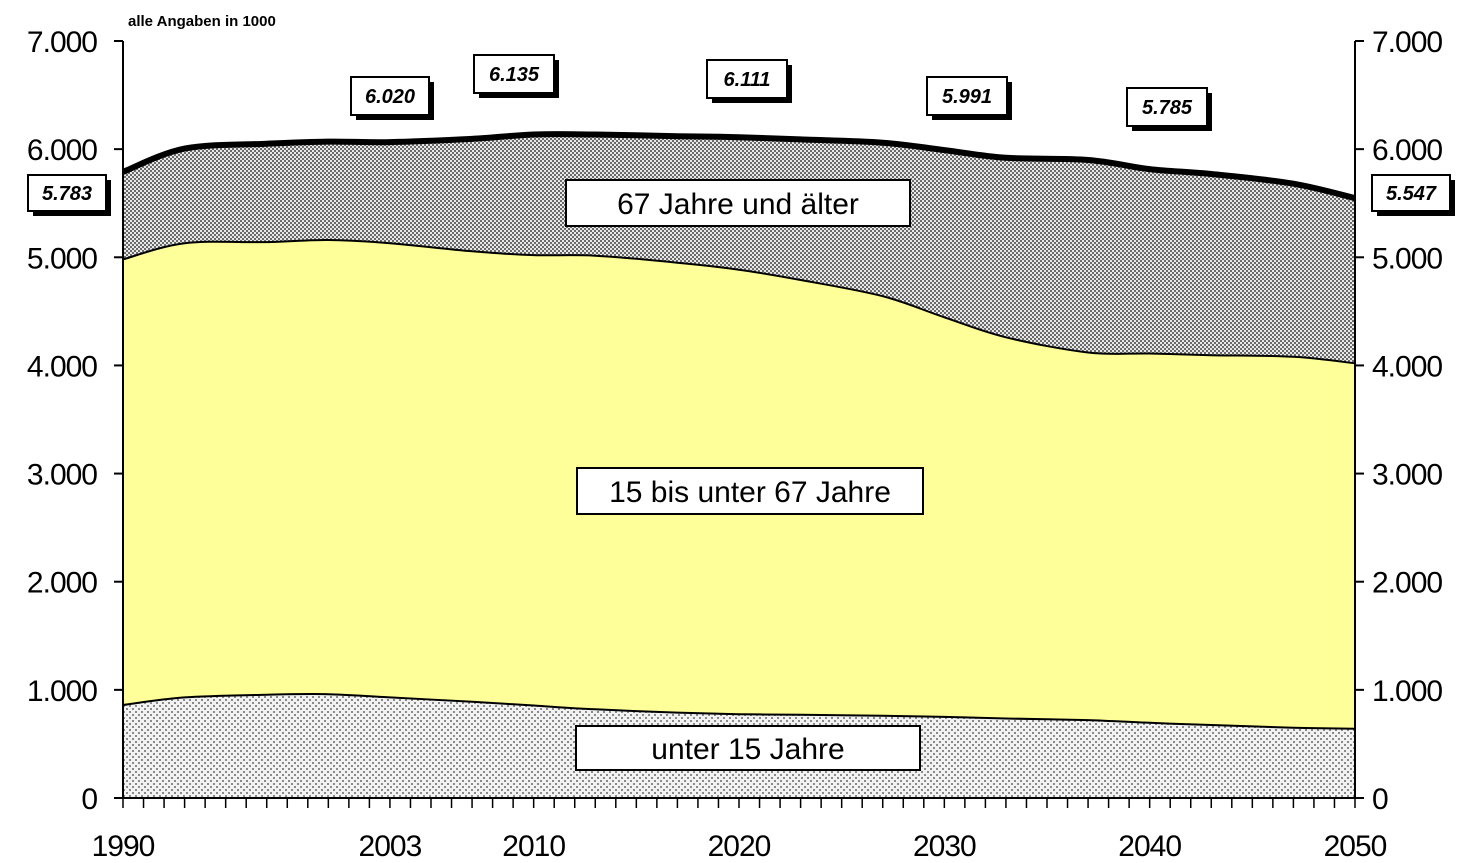  What do you see at coordinates (1355, 846) in the screenshot?
I see `x-tick-label: 2050` at bounding box center [1355, 846].